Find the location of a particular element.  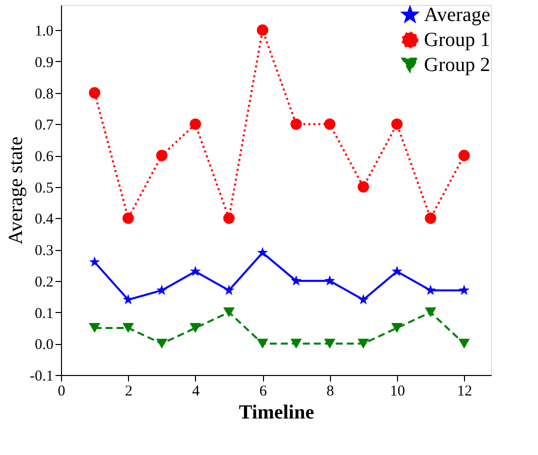

x-tick-label: 10 is located at coordinates (397, 392).